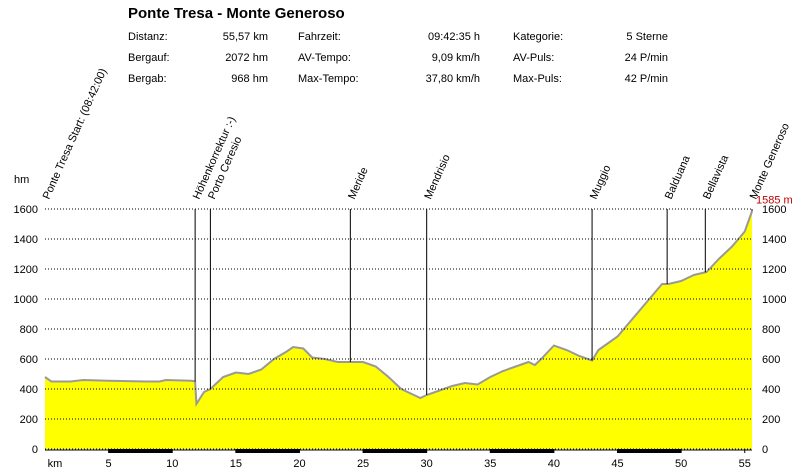  I want to click on y-tick-label: 1200, so click(26, 270).